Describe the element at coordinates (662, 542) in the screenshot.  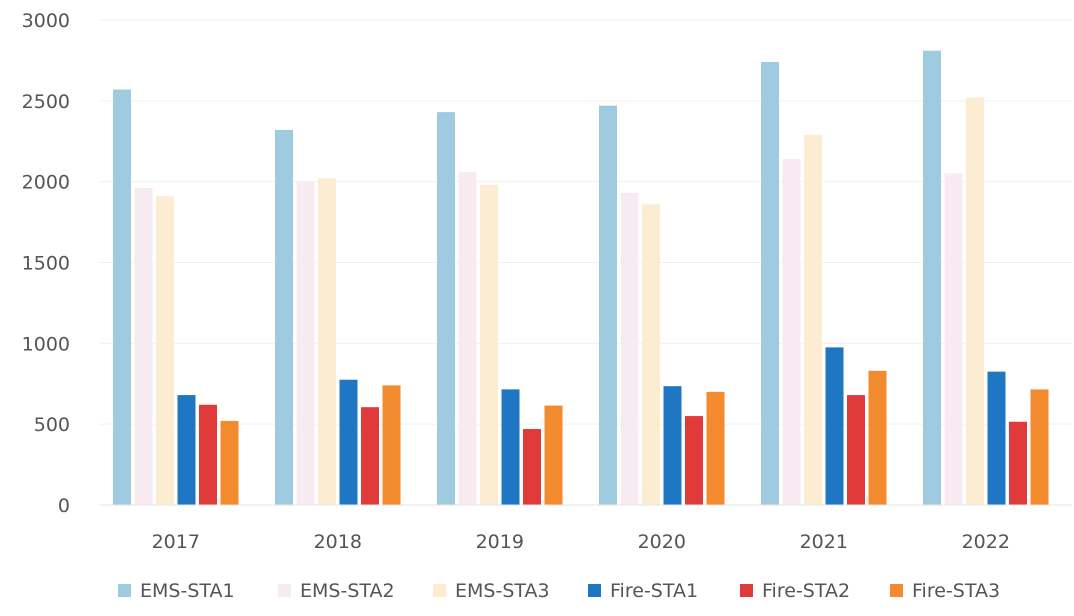
I see `x-tick-label: 2020` at that location.